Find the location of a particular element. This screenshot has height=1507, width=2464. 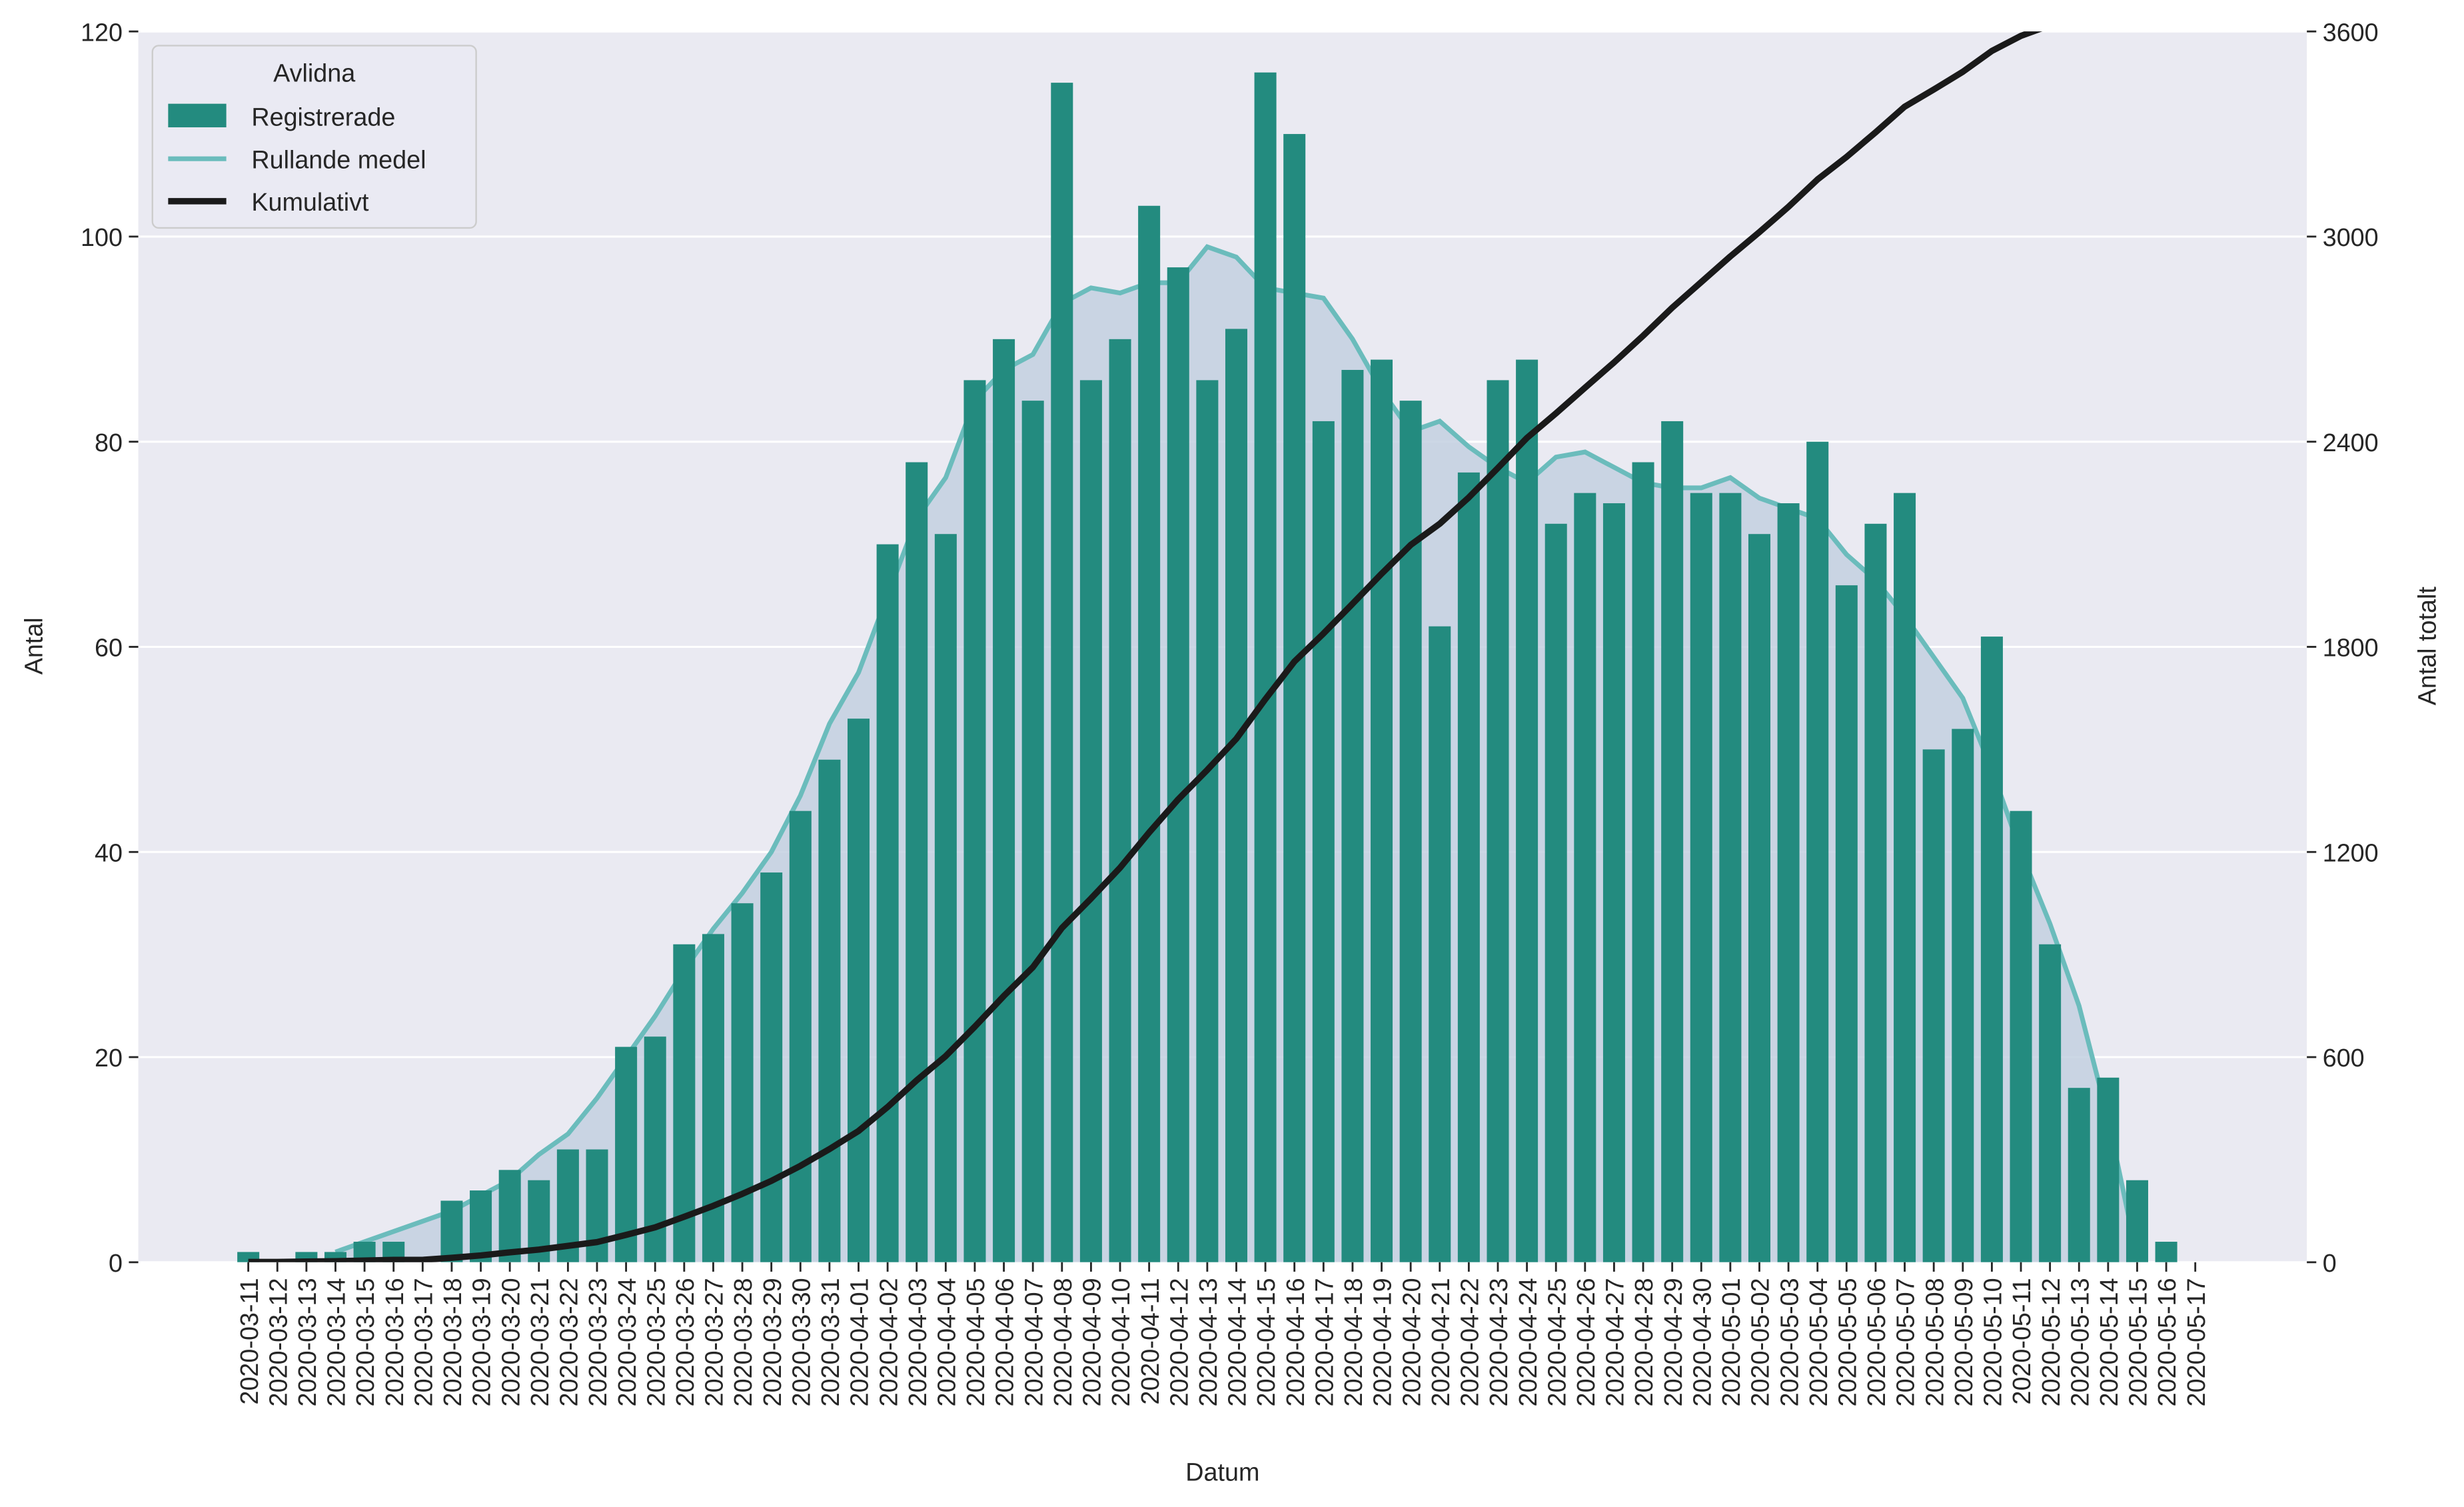

x-tick-label: 2020-04-26 is located at coordinates (1586, 1342).